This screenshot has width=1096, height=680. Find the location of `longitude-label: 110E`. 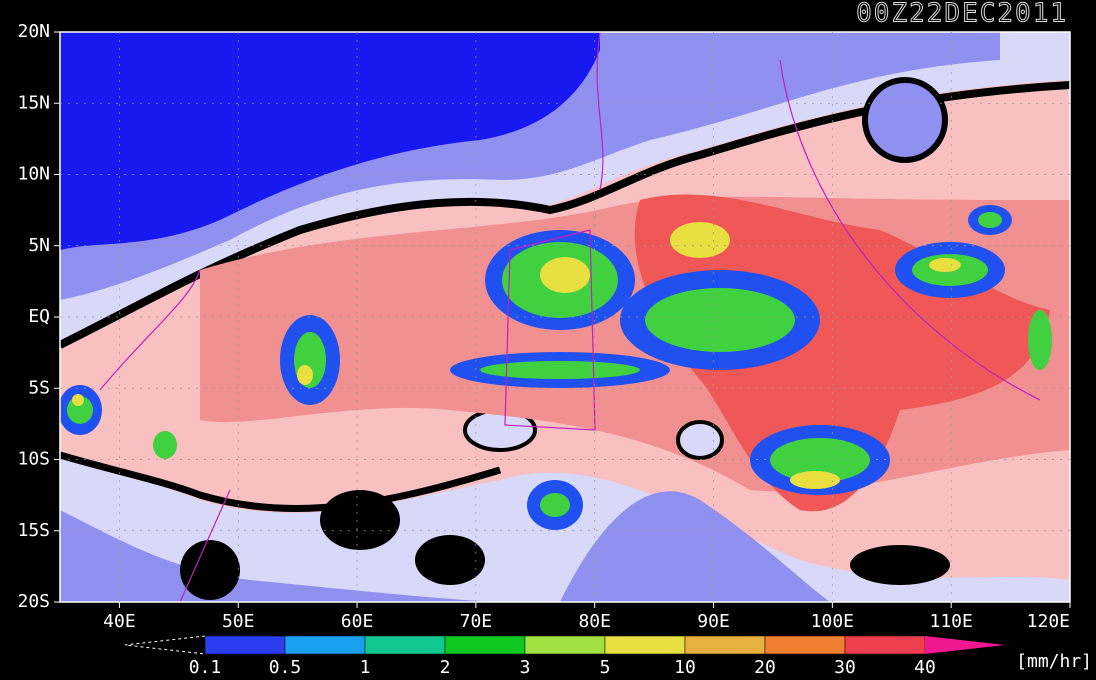

longitude-label: 110E is located at coordinates (950, 621).